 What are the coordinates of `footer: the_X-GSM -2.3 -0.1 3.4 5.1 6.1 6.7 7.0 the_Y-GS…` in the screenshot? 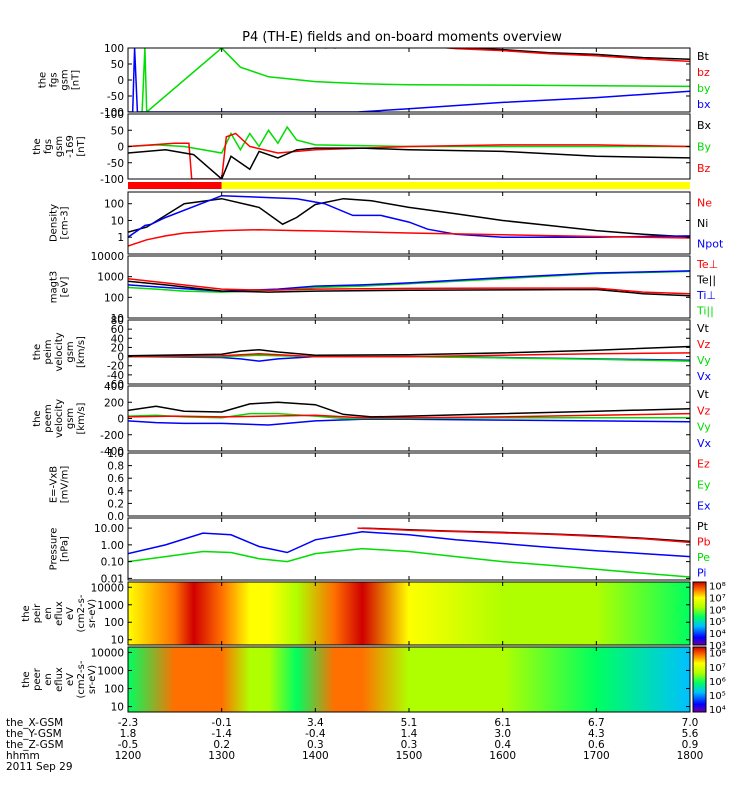 It's located at (354, 745).